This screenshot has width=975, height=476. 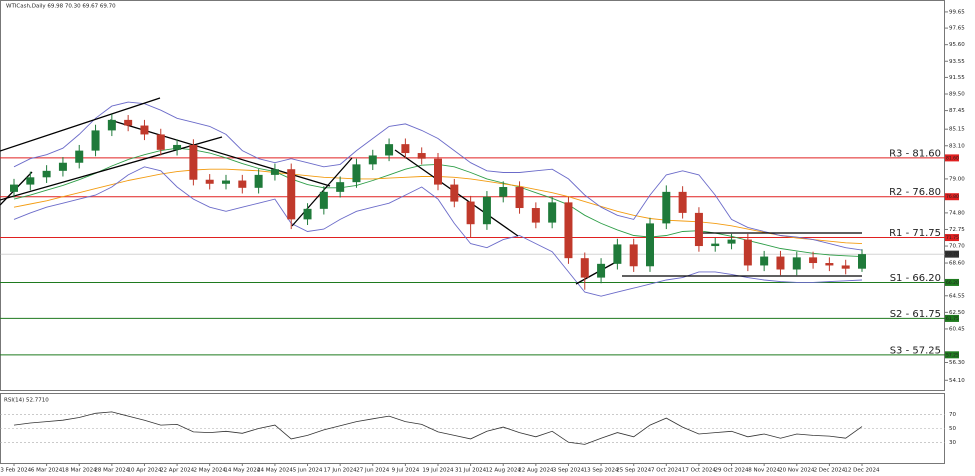 What do you see at coordinates (915, 192) in the screenshot?
I see `level-label: R2 - 76.80` at bounding box center [915, 192].